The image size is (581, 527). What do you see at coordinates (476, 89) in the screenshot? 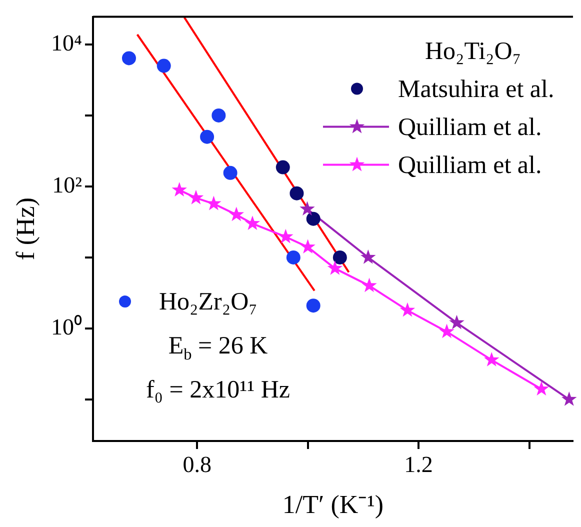
I see `legend-label: Matsuhira et al.` at bounding box center [476, 89].